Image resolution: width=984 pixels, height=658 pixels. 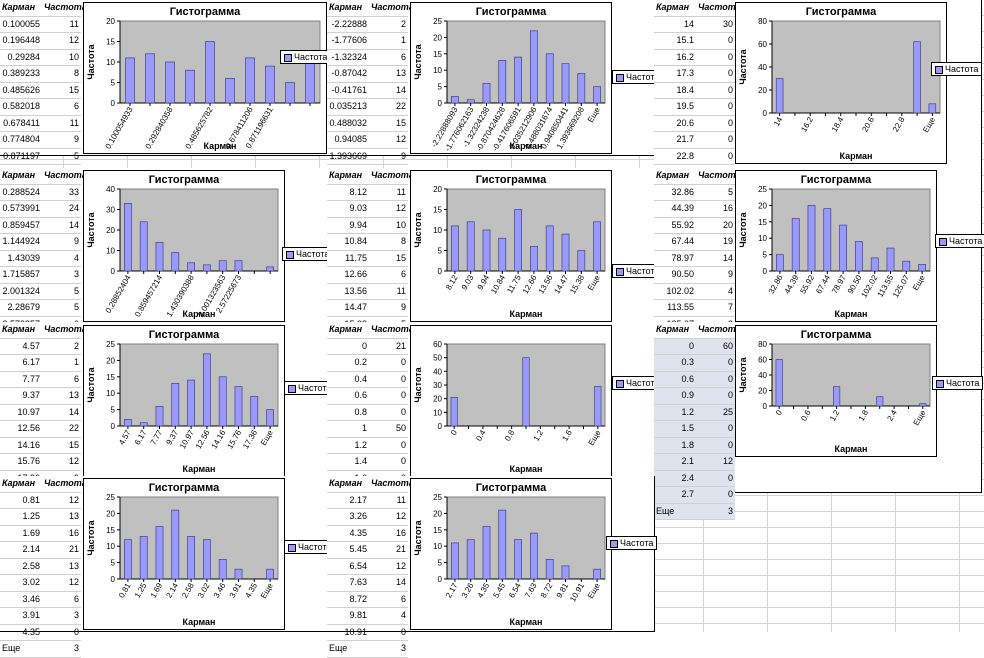 I want to click on bin-cell: 0.288524, so click(x=21, y=191).